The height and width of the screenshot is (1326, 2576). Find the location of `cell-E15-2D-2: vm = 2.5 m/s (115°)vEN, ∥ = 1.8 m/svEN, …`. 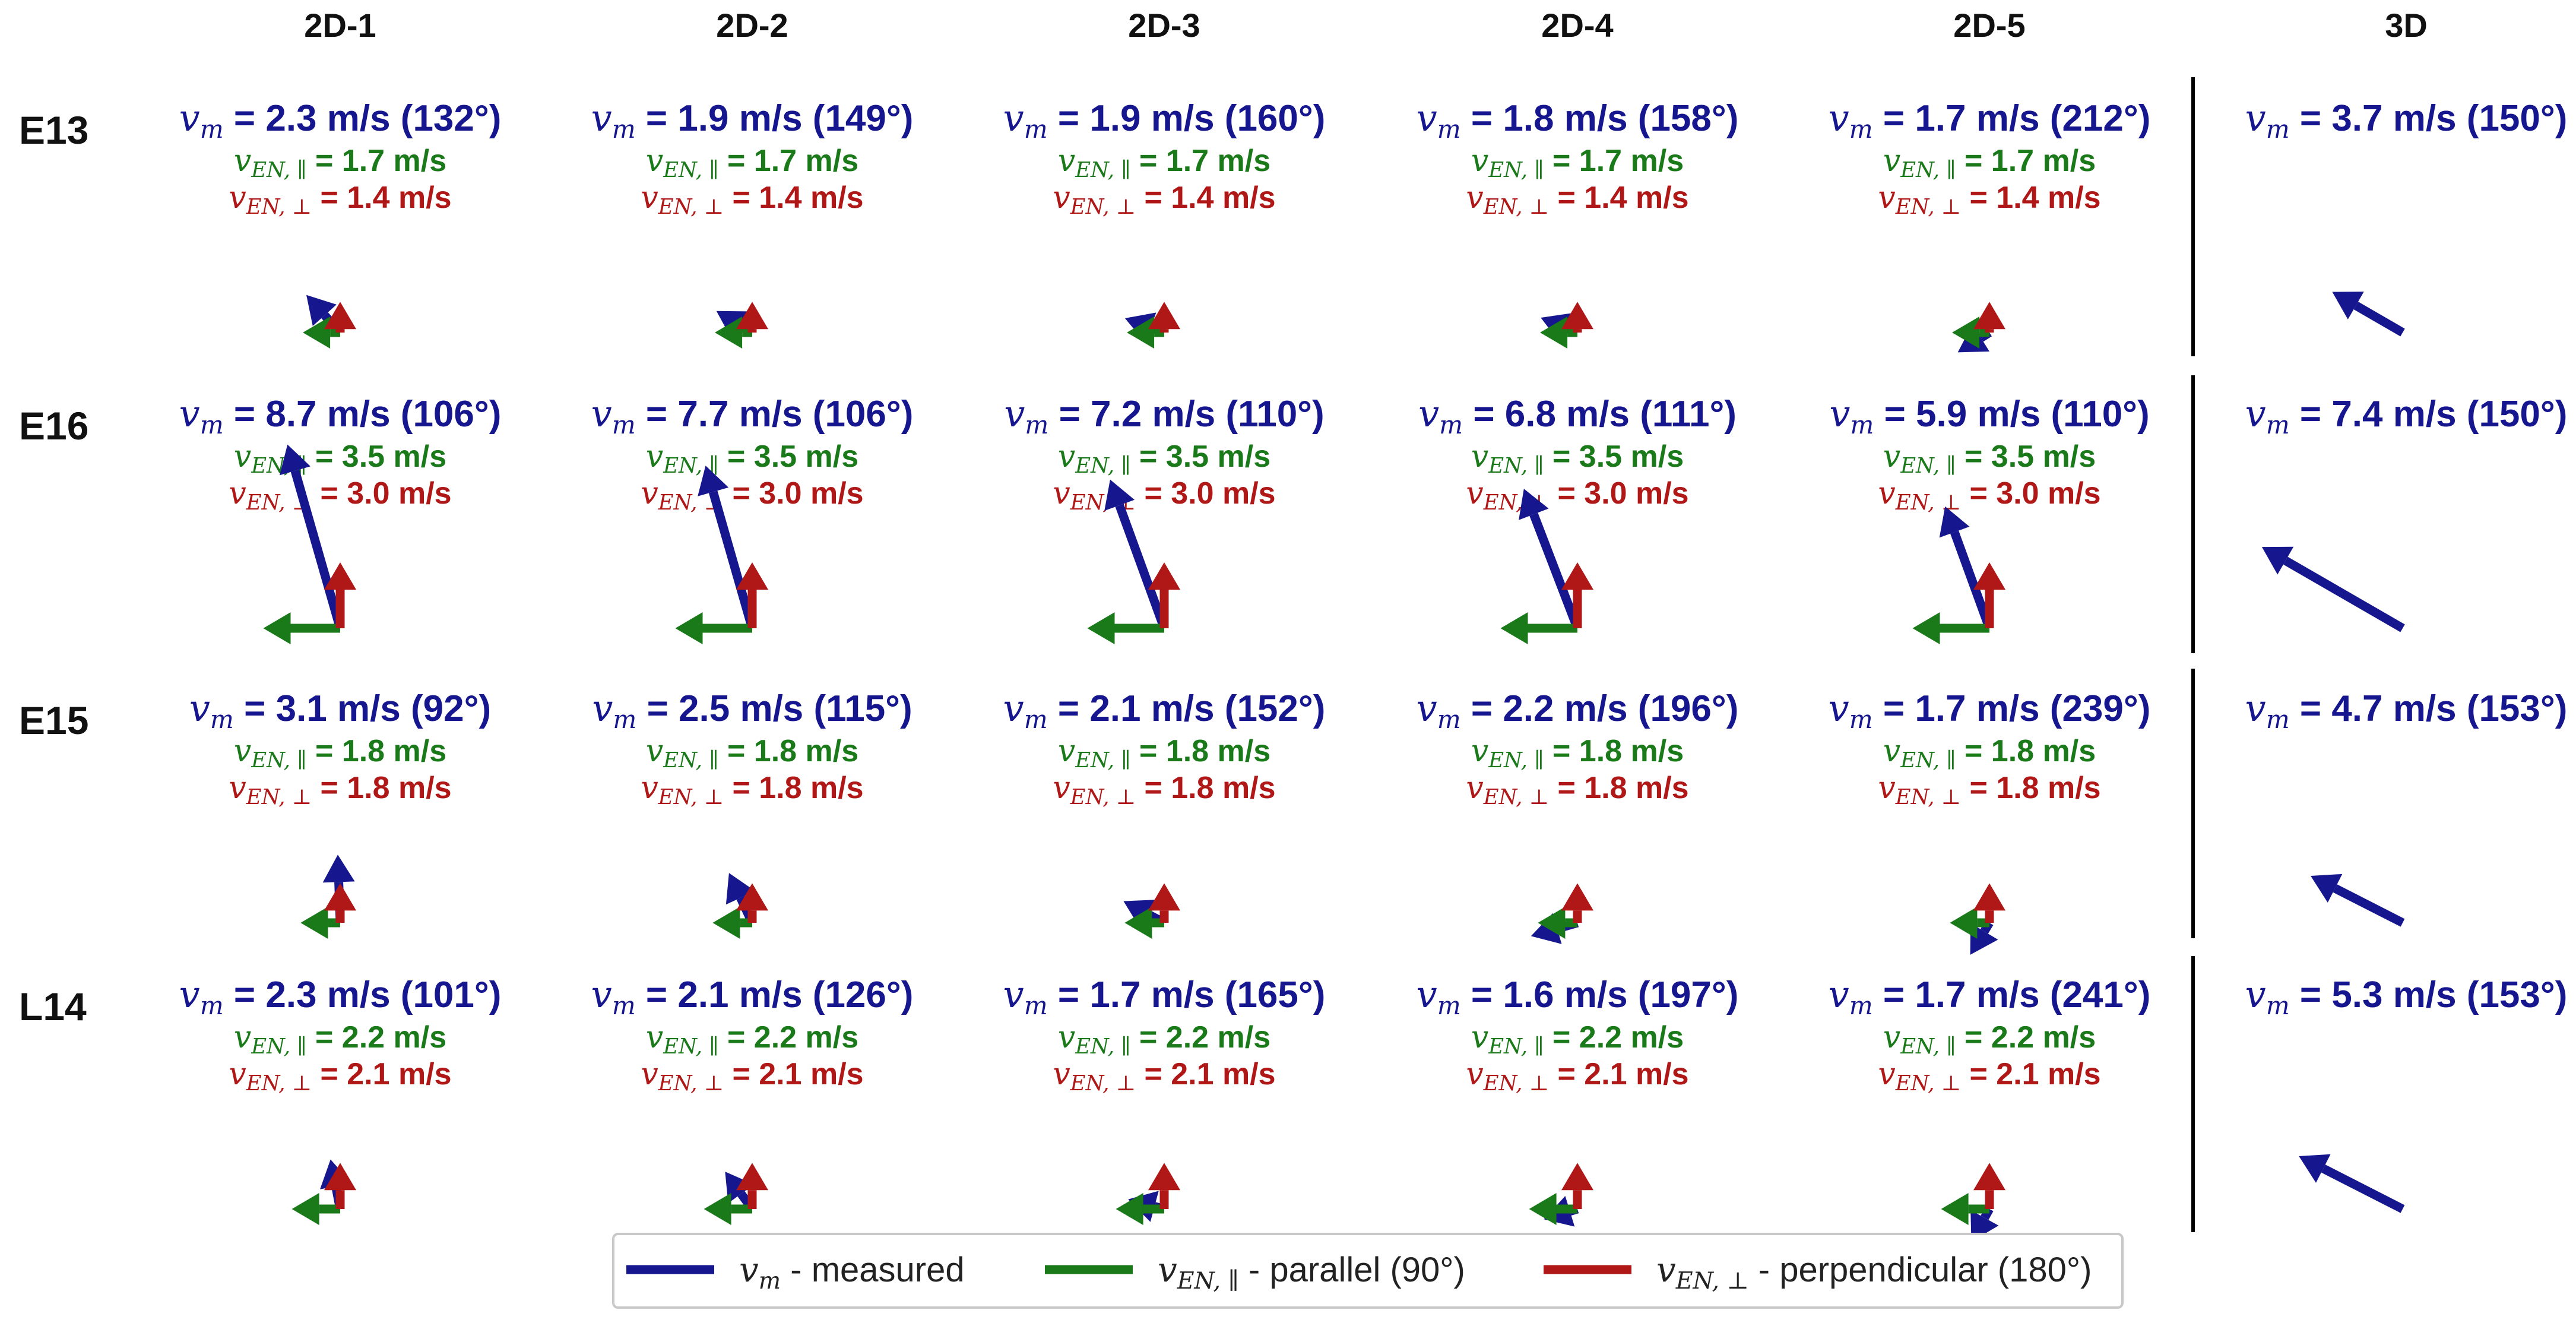

cell-E15-2D-2: vm = 2.5 m/s (115°)vEN, ∥ = 1.8 m/svEN, … is located at coordinates (752, 812).